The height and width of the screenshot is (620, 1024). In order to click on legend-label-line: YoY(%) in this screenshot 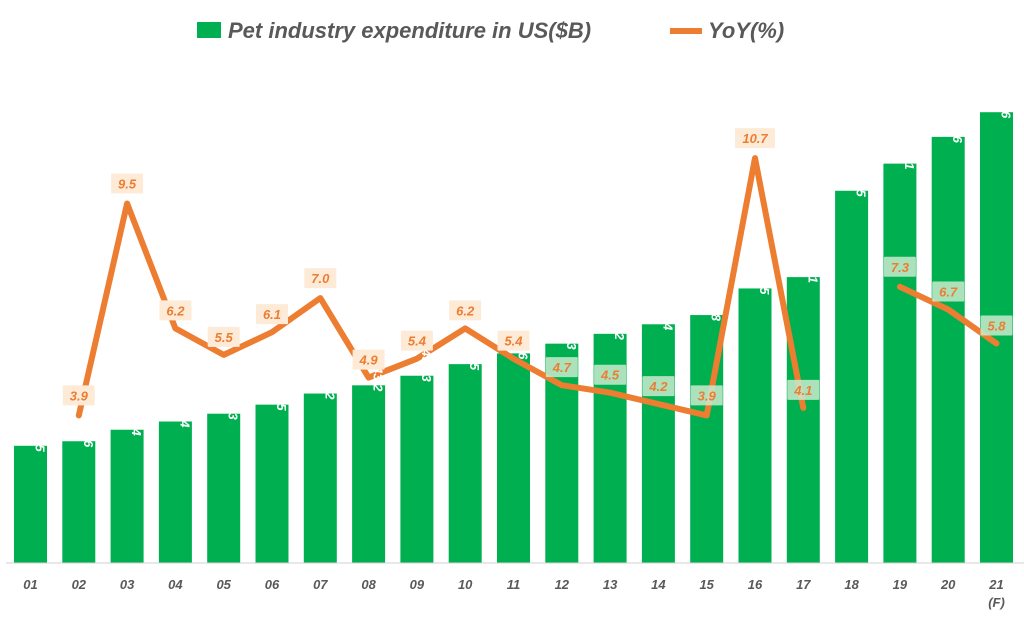, I will do `click(746, 30)`.